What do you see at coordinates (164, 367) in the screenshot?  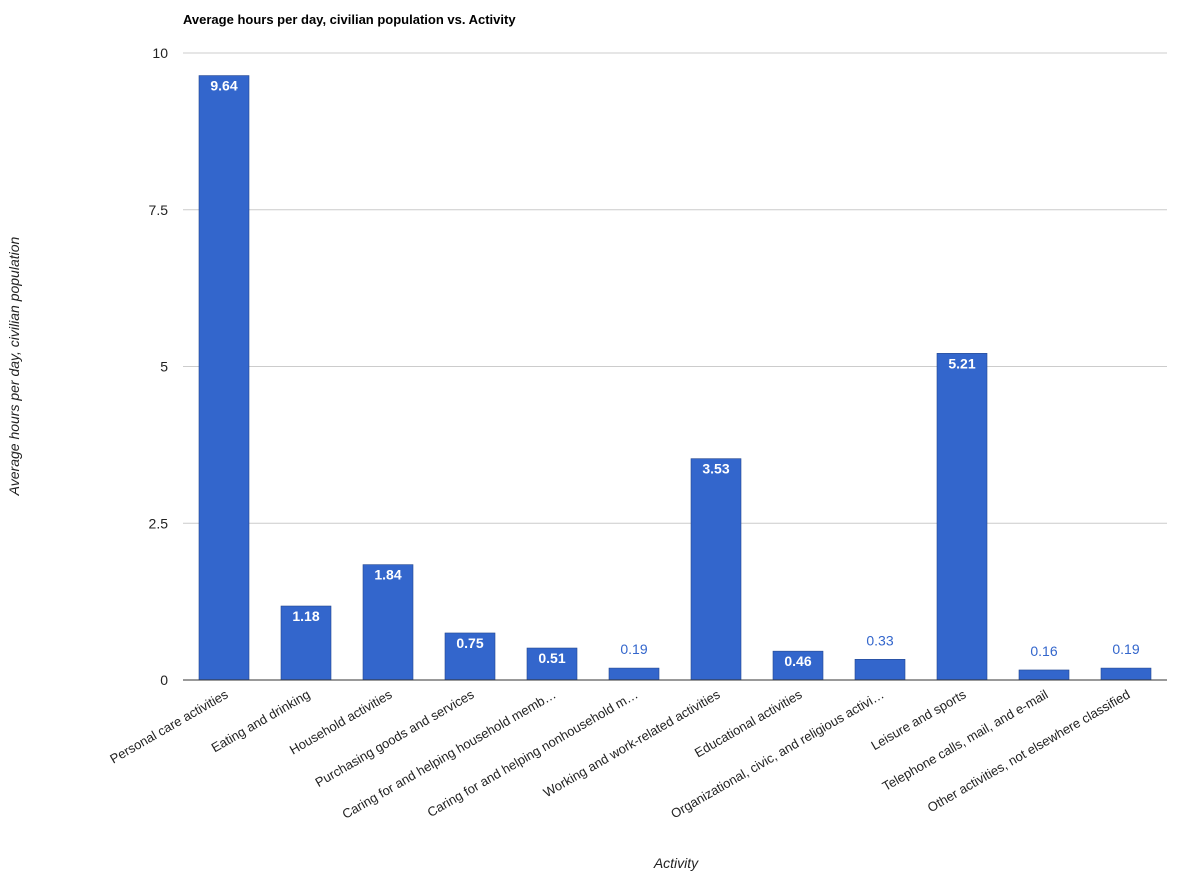 I see `y-tick-label: 5` at bounding box center [164, 367].